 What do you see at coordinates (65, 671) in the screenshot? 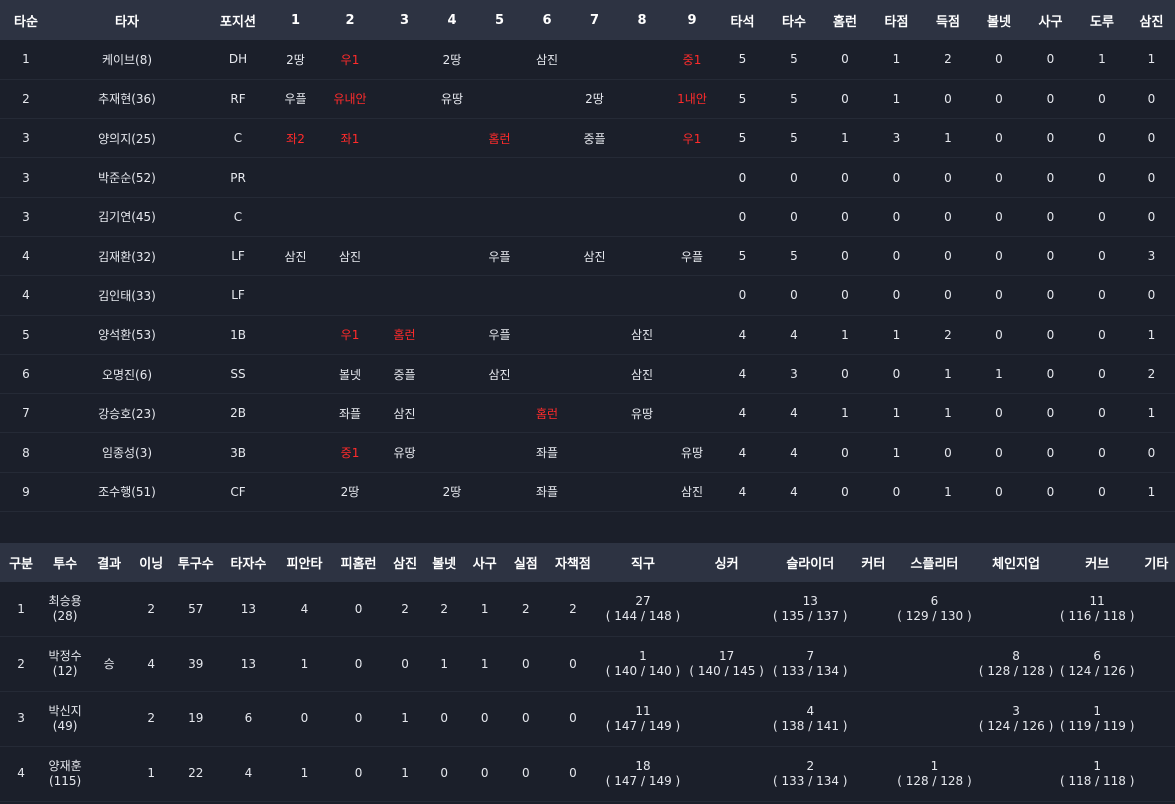
I see `pitcher-number: (12)` at bounding box center [65, 671].